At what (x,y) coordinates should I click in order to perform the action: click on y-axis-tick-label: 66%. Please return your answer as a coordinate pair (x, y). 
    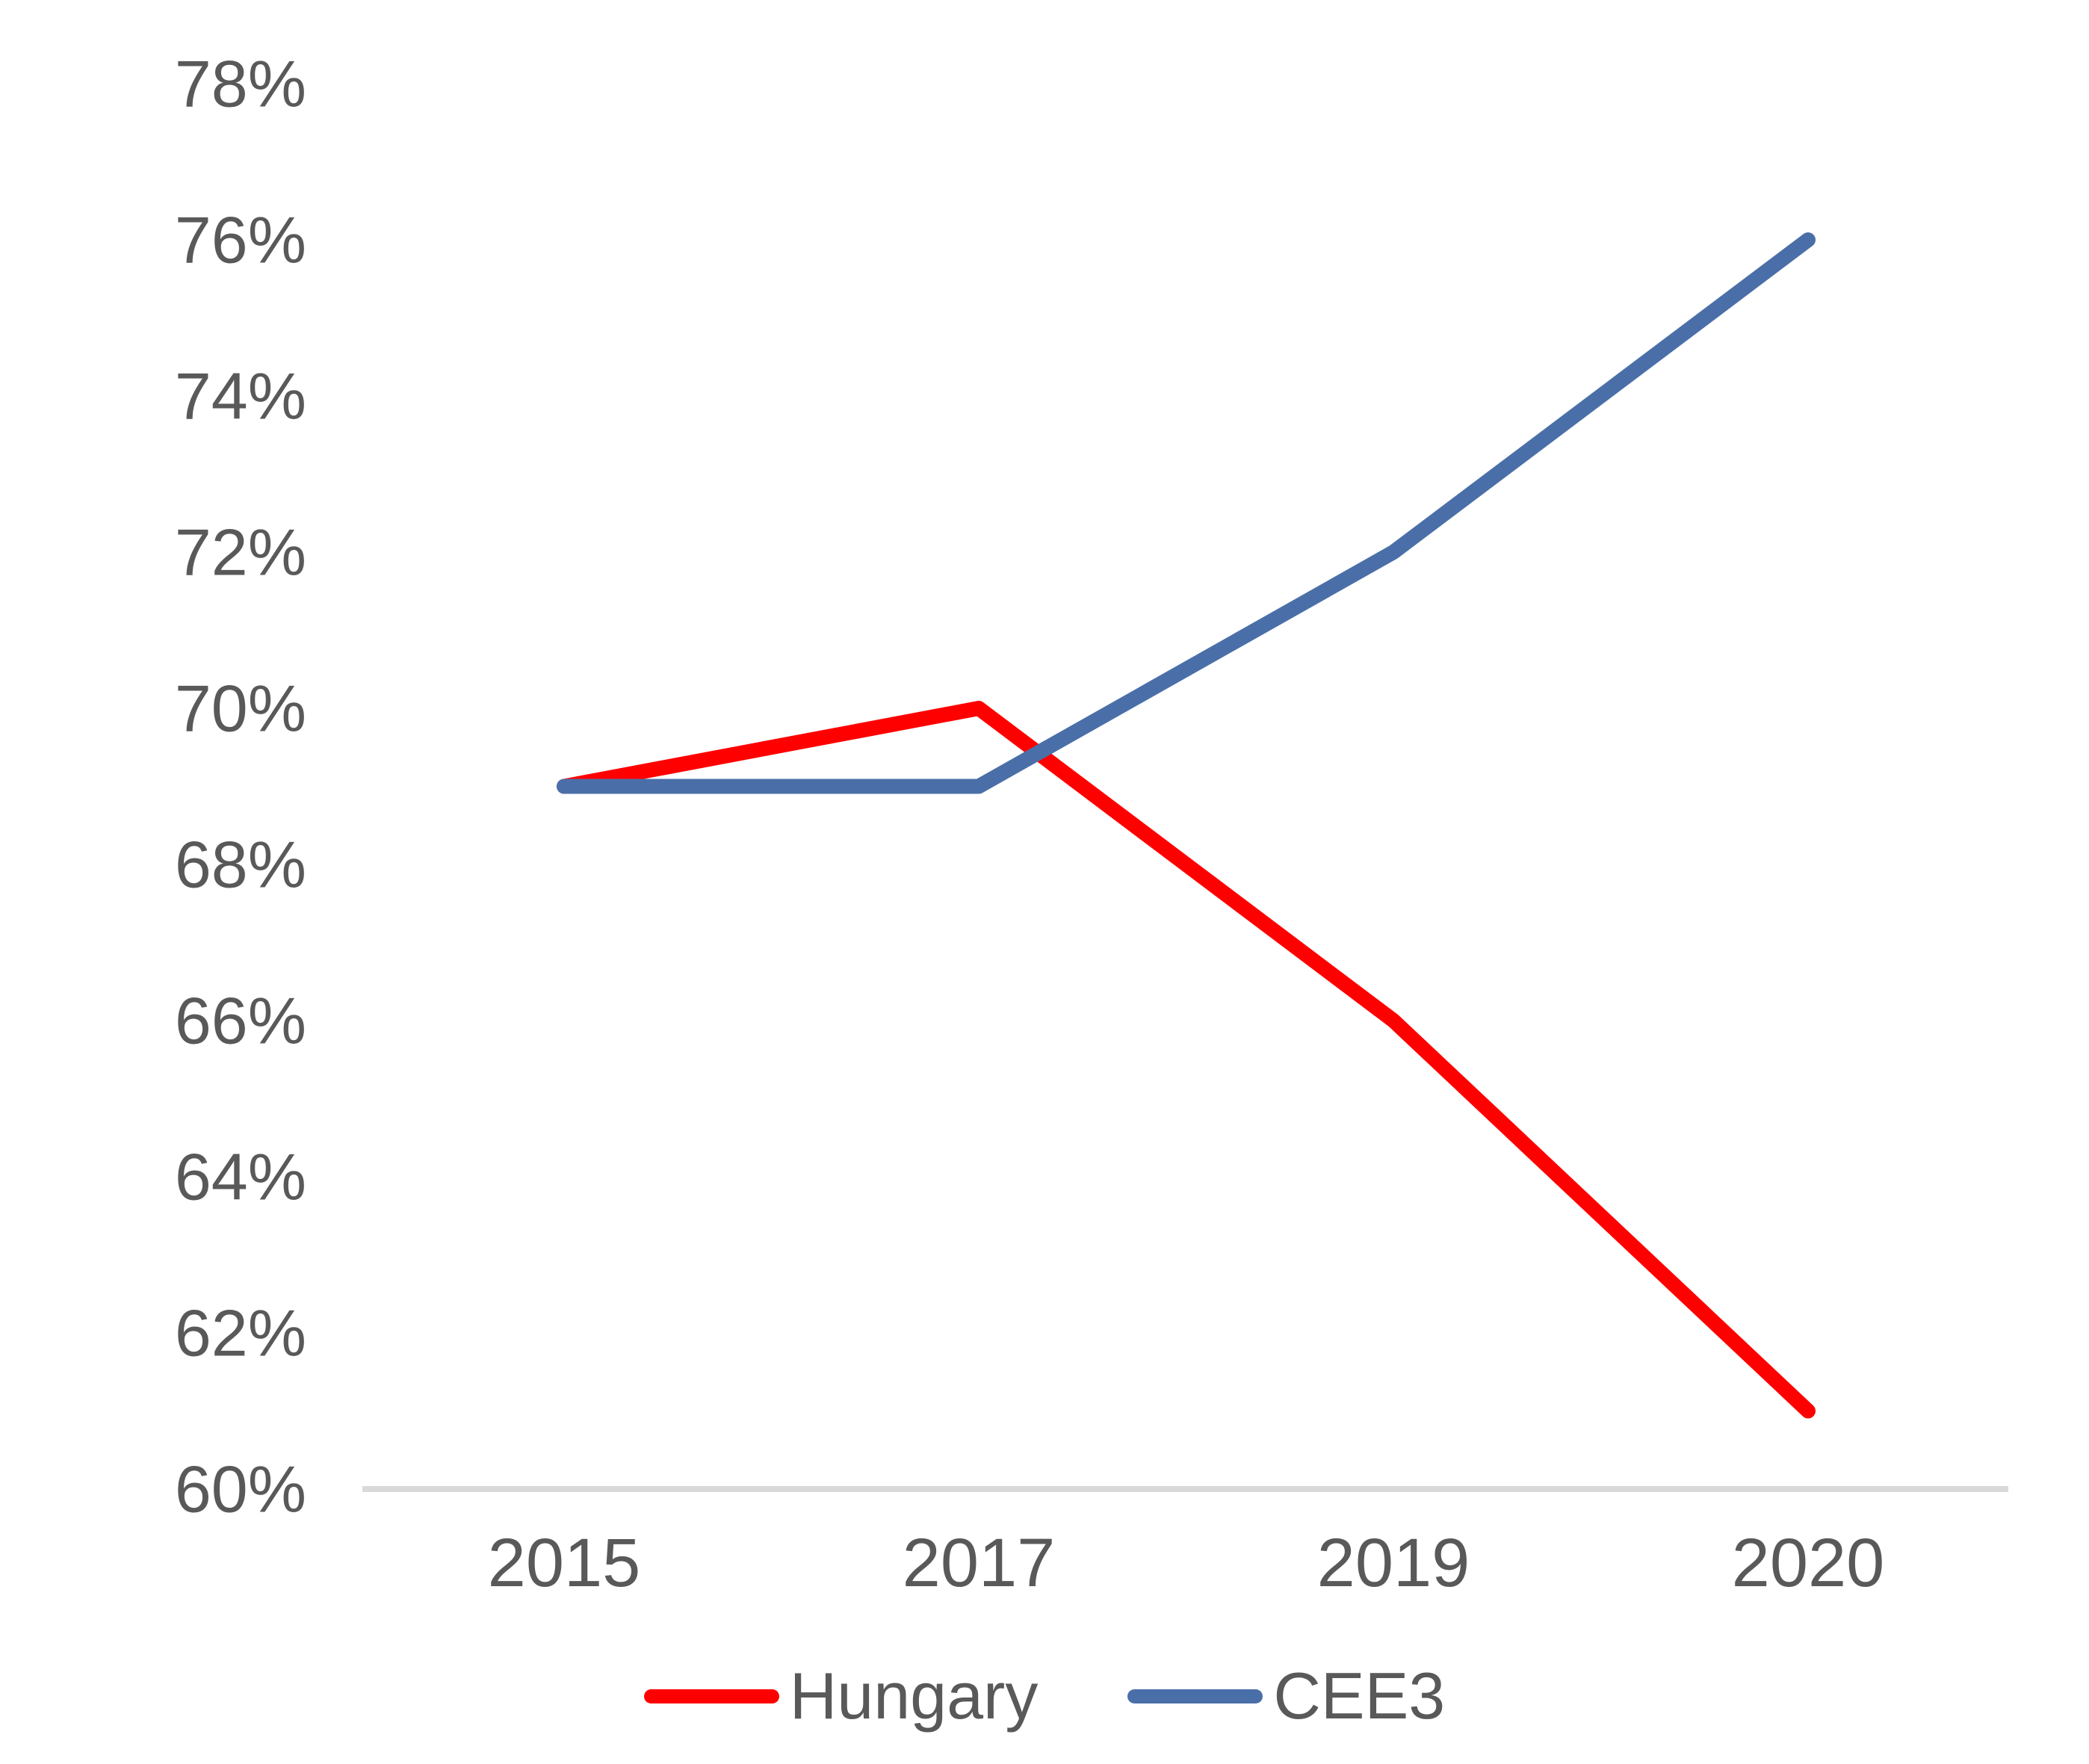
    Looking at the image, I should click on (240, 1021).